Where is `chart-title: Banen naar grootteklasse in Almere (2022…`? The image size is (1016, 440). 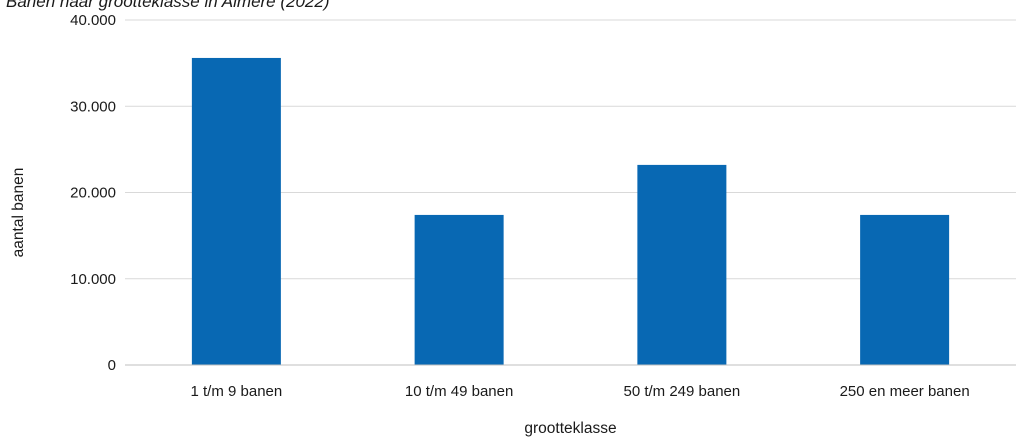
chart-title: Banen naar grootteklasse in Almere (2022… is located at coordinates (168, 5).